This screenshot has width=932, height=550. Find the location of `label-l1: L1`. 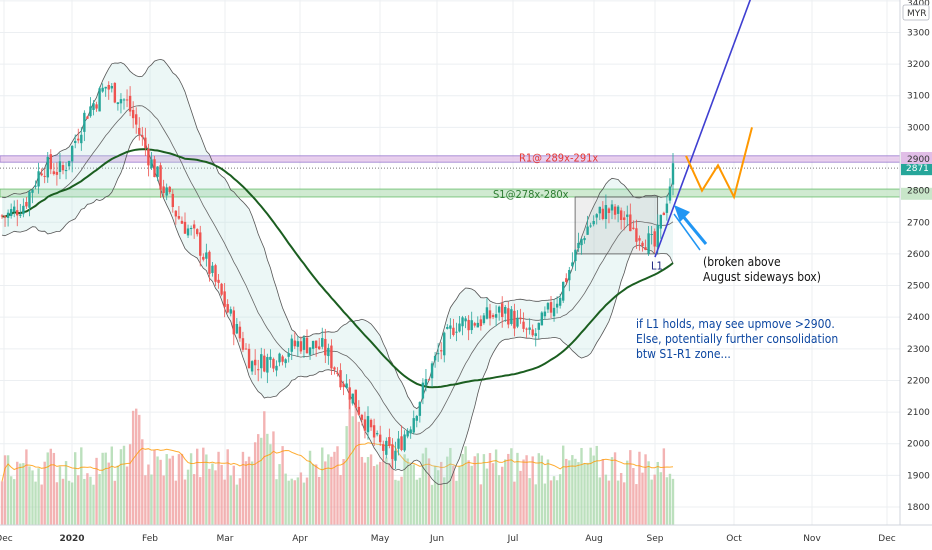

label-l1: L1 is located at coordinates (657, 266).